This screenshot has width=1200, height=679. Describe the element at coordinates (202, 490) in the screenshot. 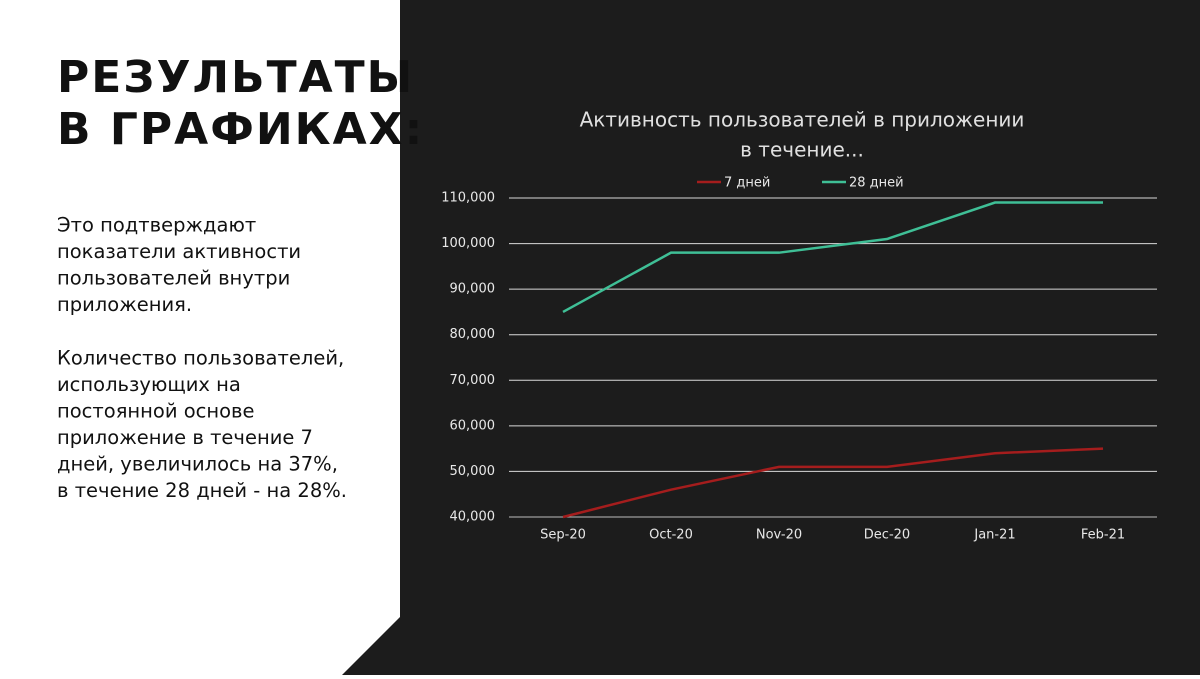

I see `paragraph-line: в течение 28 дней - на 28%.` at that location.